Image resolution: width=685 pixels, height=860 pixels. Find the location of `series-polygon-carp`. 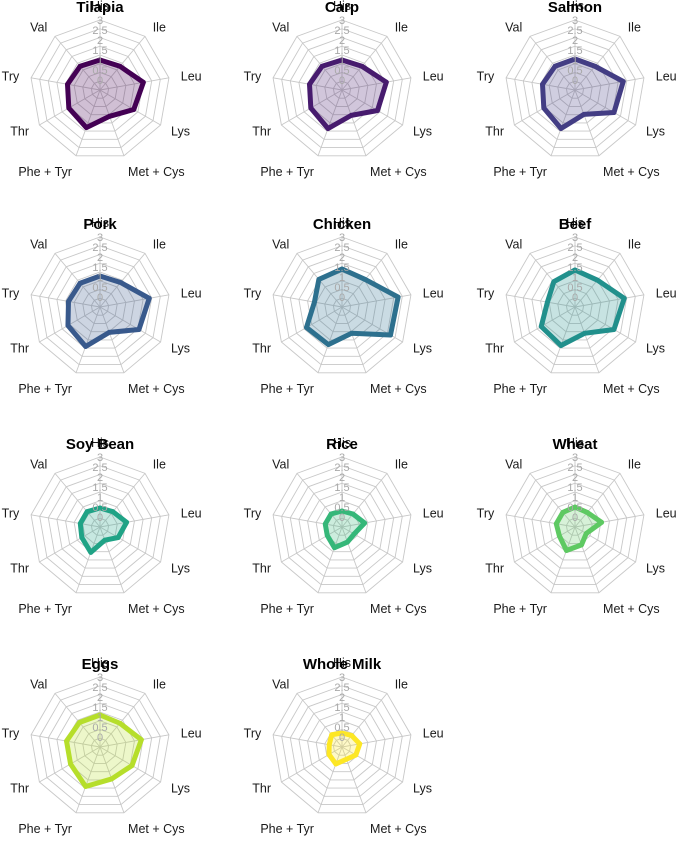

series-polygon-carp is located at coordinates (348, 94).